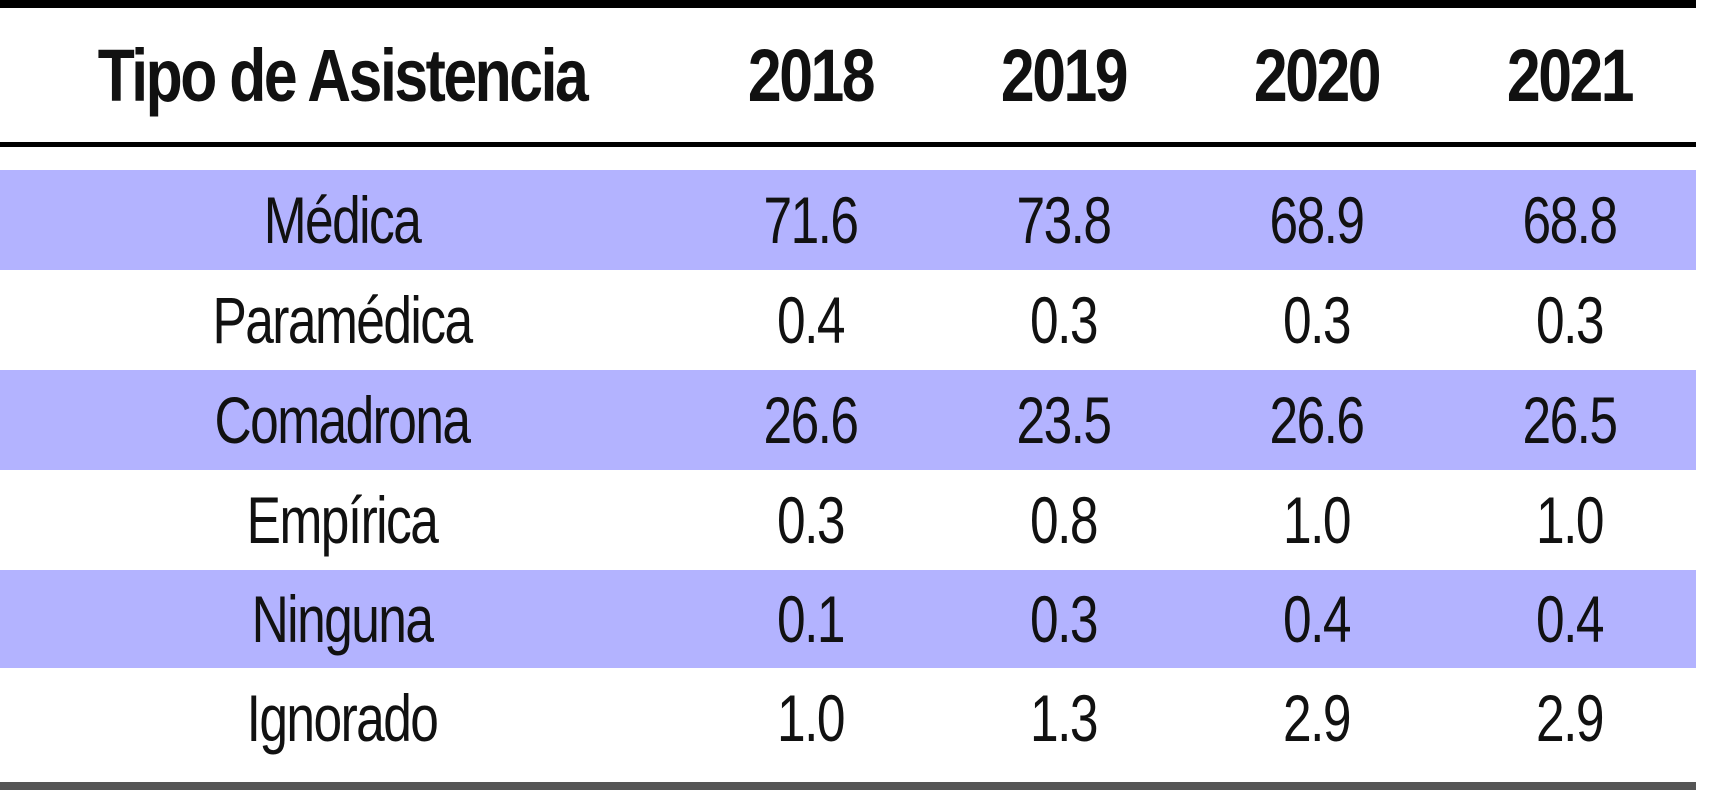 The width and height of the screenshot is (1711, 790). What do you see at coordinates (848, 520) in the screenshot?
I see `table-row: Empírica 0.3 0.8 1.0 1.0` at bounding box center [848, 520].